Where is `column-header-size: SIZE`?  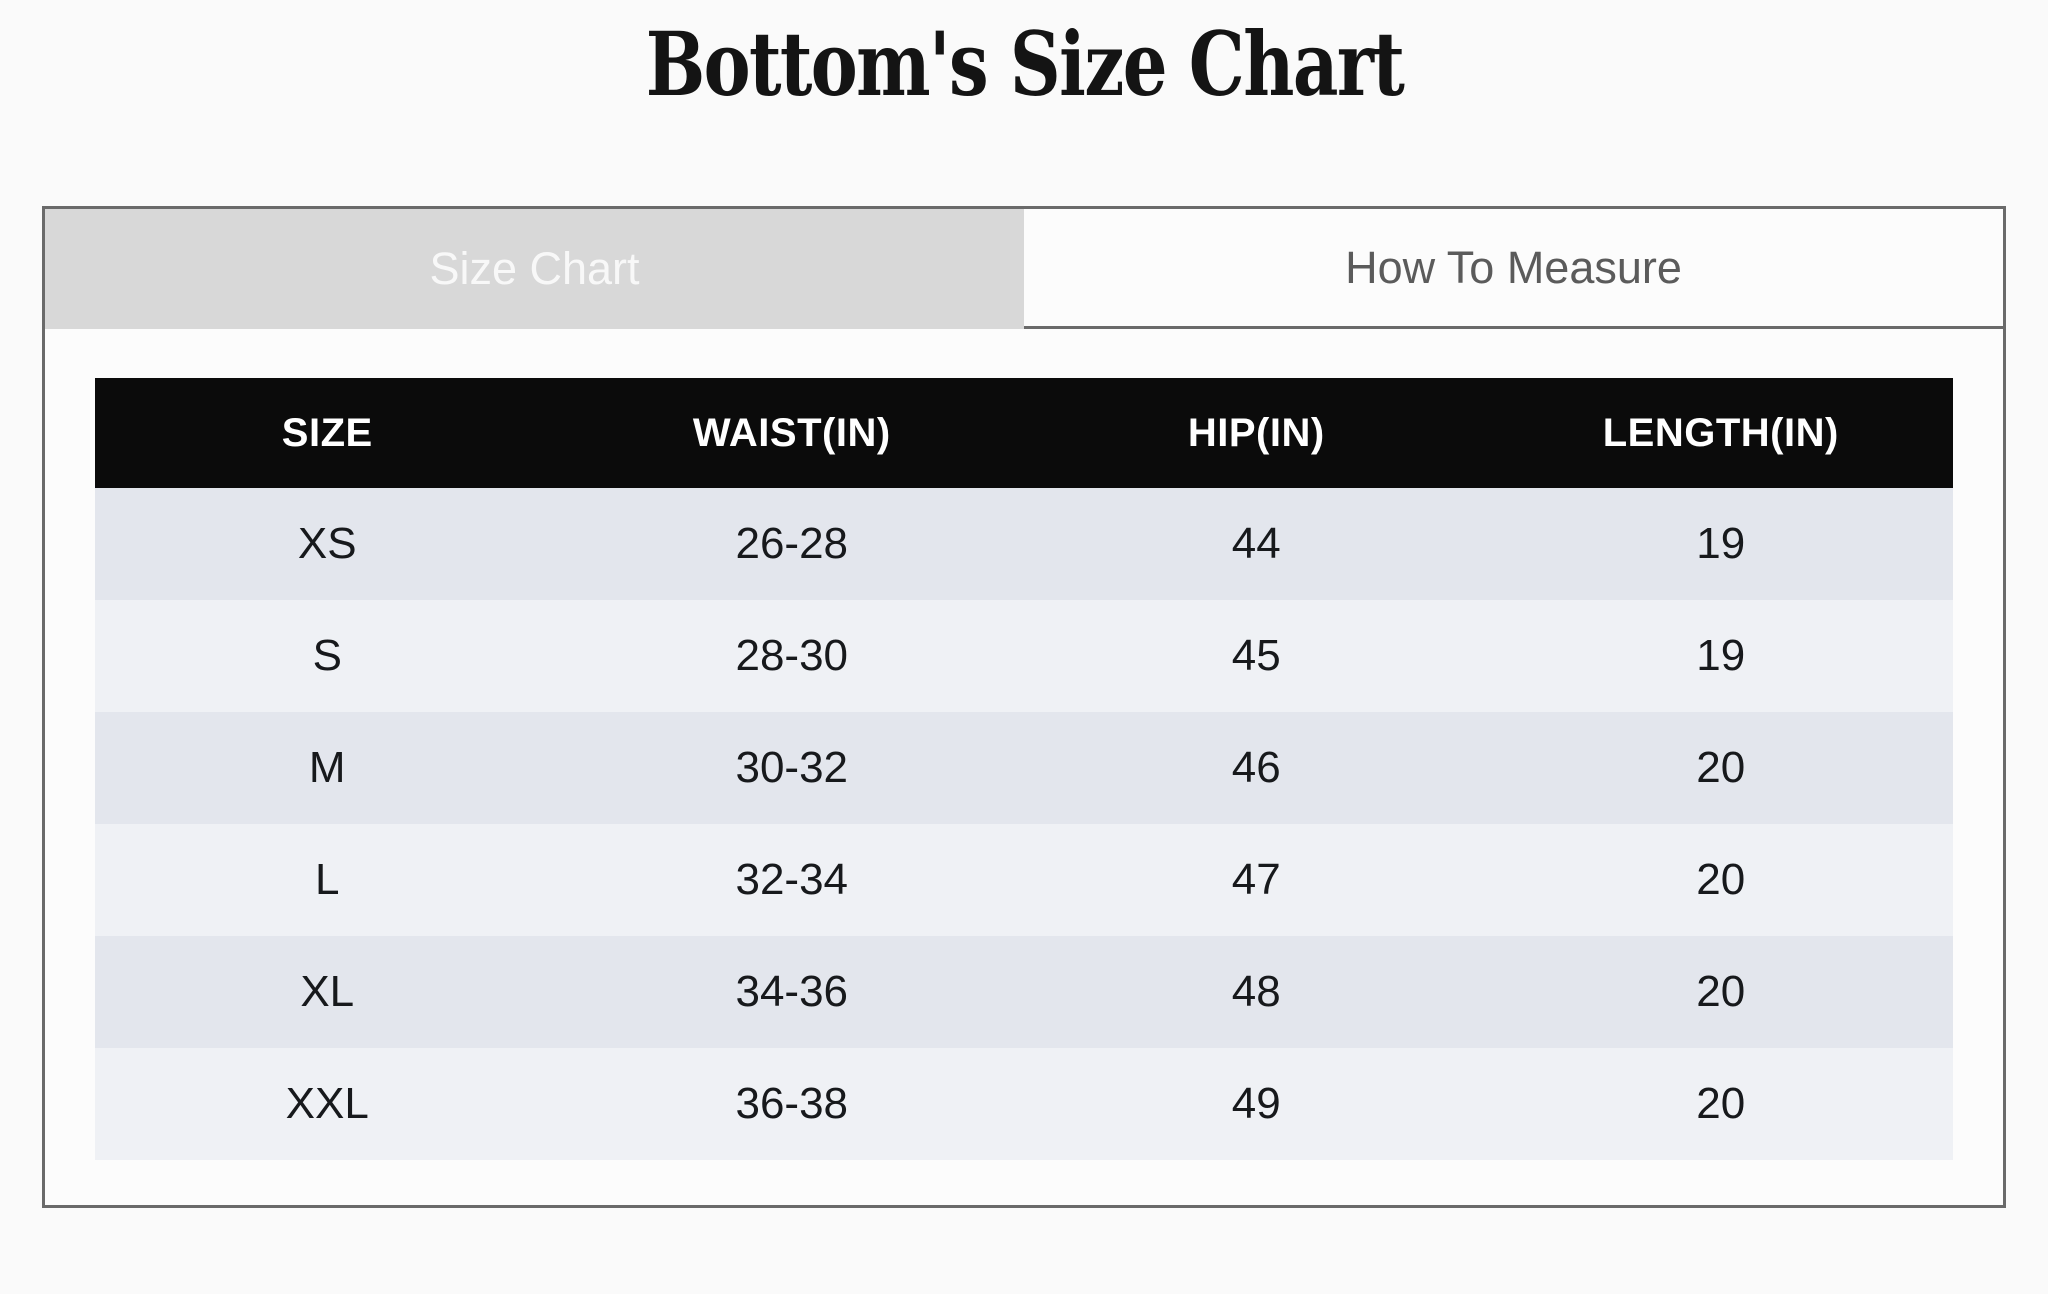
column-header-size: SIZE is located at coordinates (327, 433).